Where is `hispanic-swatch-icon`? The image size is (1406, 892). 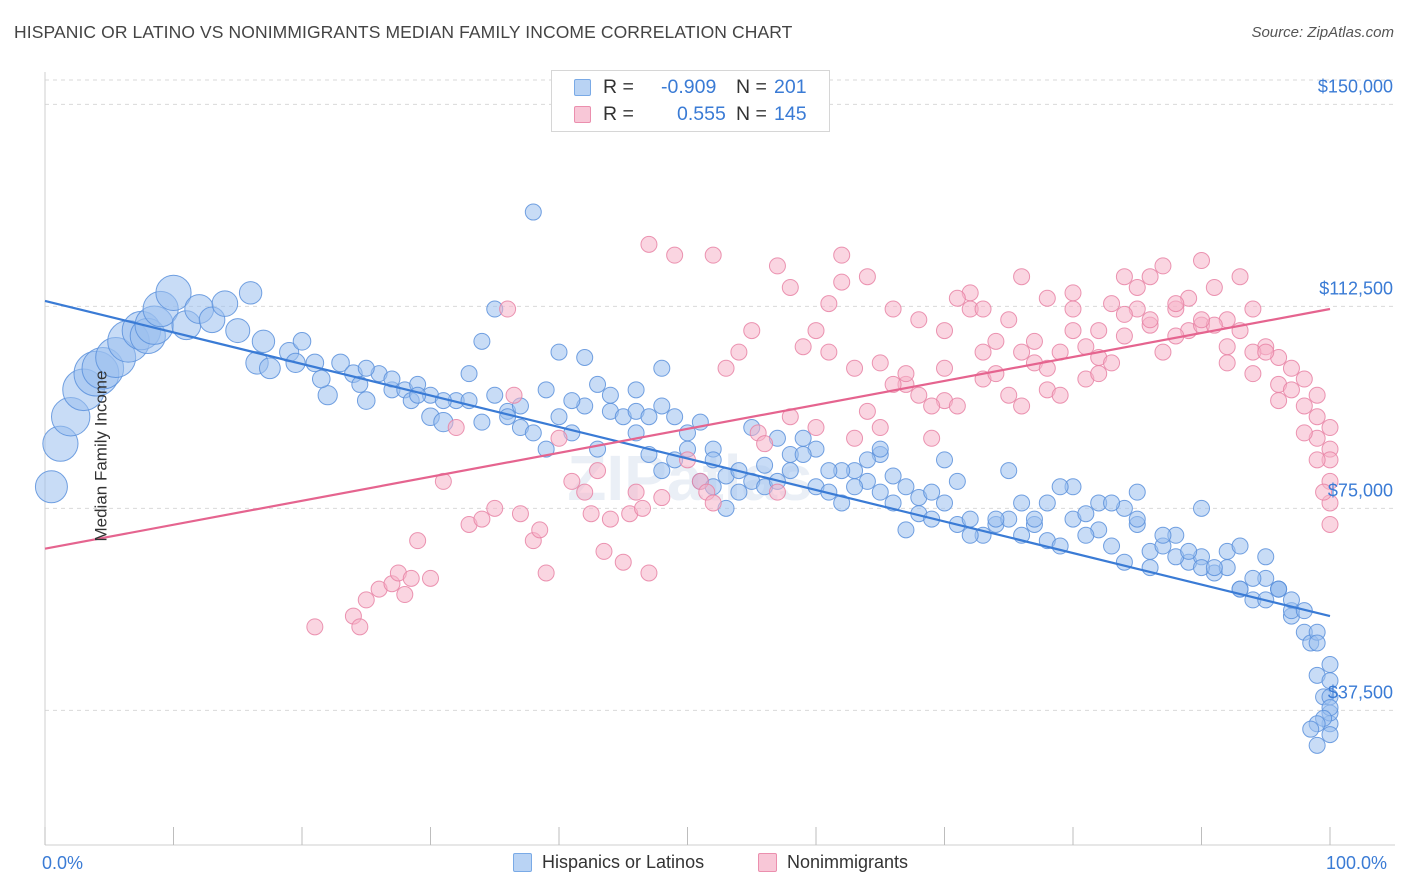
hispanic-swatch-icon is located at coordinates (522, 862).